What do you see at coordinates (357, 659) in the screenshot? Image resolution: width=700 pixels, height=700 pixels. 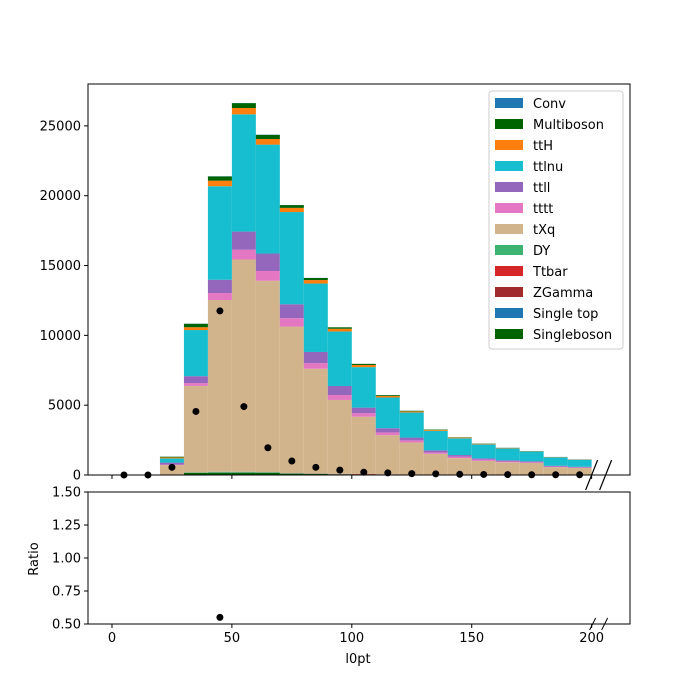 I see `x-axis-title: l0pt` at bounding box center [357, 659].